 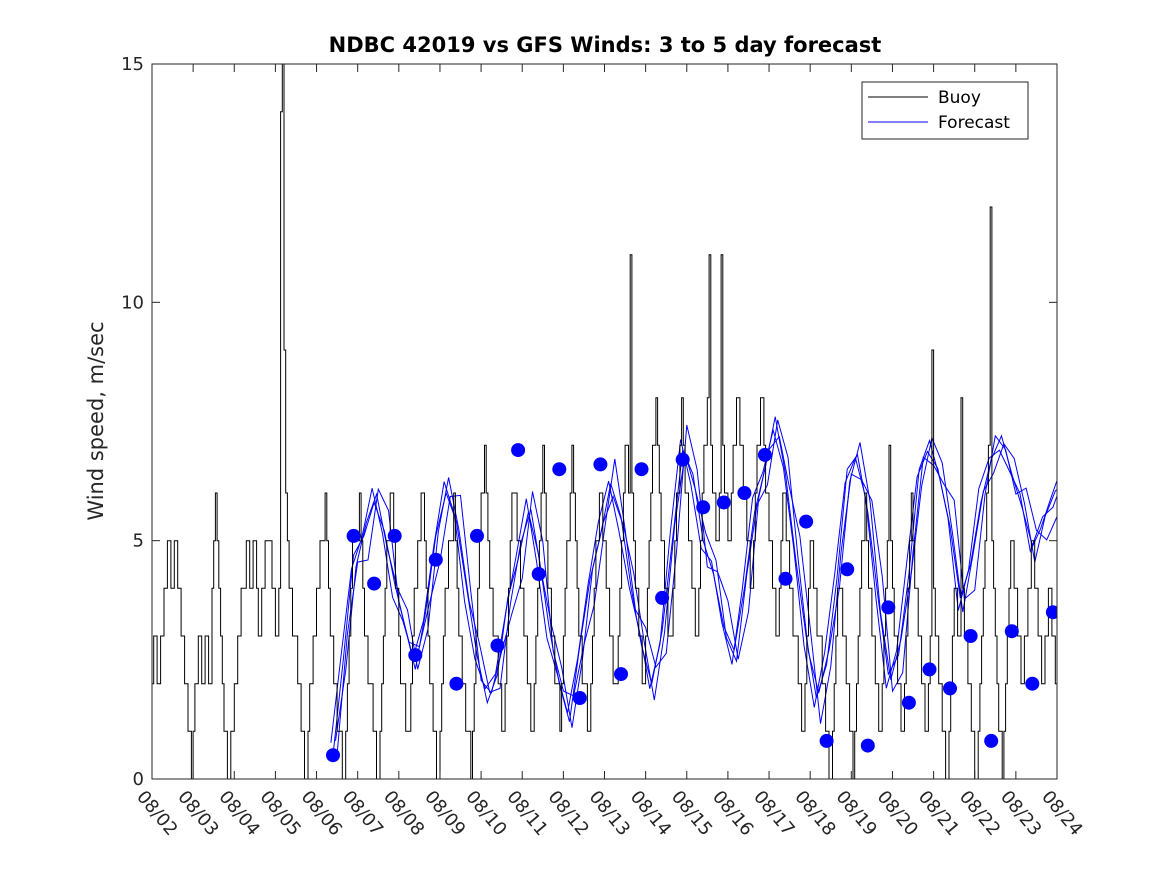 I want to click on legend-label-buoy: Buoy, so click(x=959, y=98).